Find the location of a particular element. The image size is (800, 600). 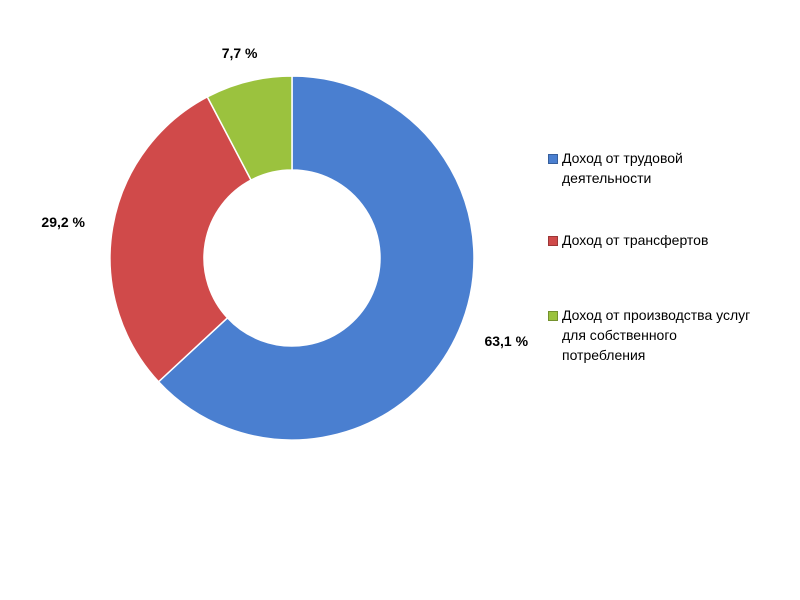

legend-entry: Доход от трудовой деятельности is located at coordinates (653, 168).